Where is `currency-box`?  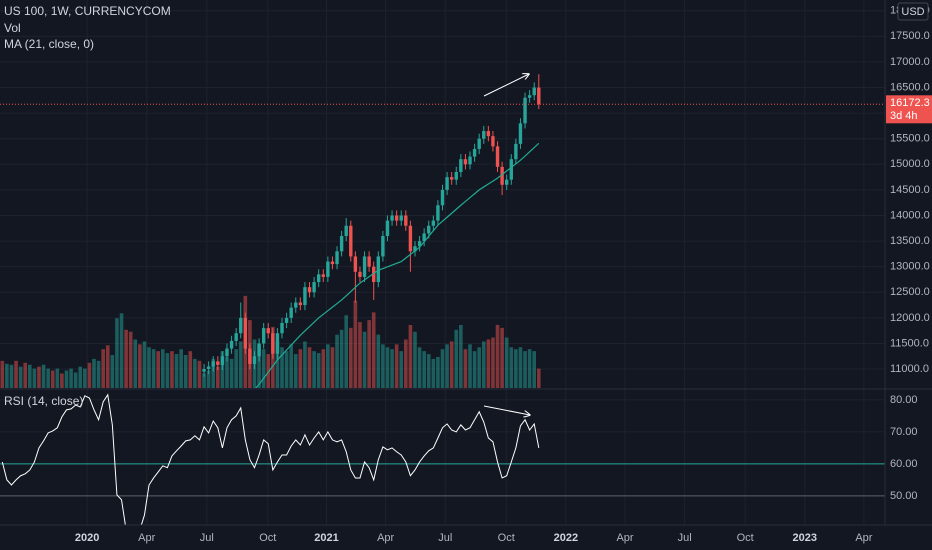
currency-box is located at coordinates (913, 11).